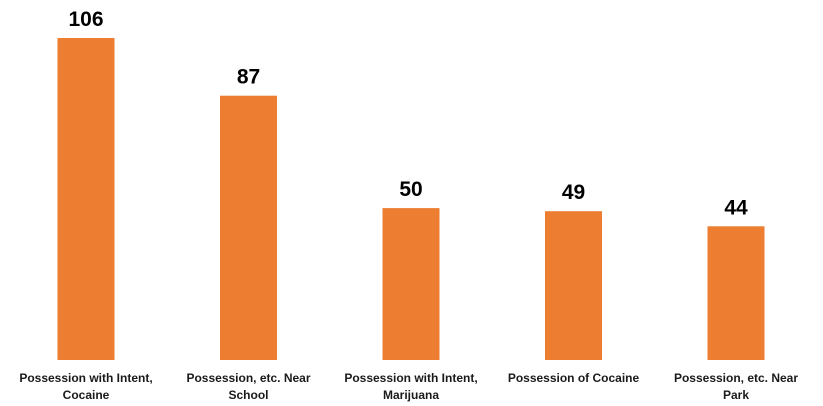 The height and width of the screenshot is (406, 823). I want to click on category-label-0: Possession with Intent, Cocaine, so click(85, 386).